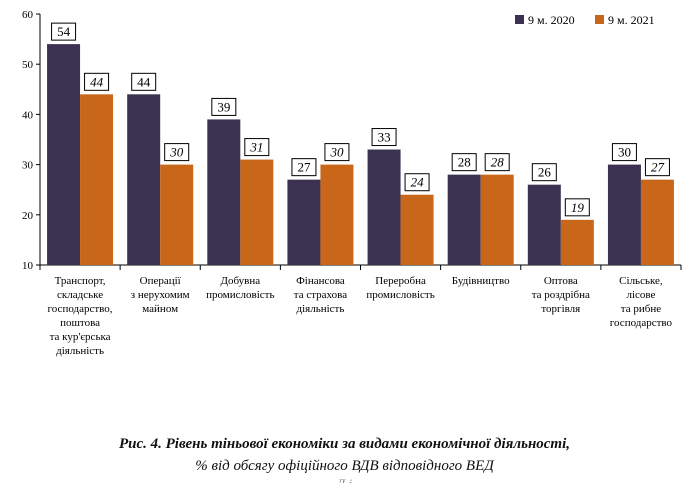 The width and height of the screenshot is (689, 483). What do you see at coordinates (240, 281) in the screenshot?
I see `x-category-label: Добувна` at bounding box center [240, 281].